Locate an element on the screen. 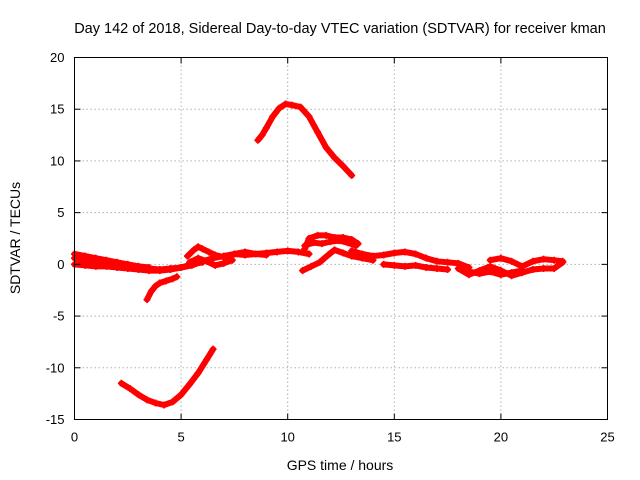 This screenshot has width=640, height=480. y-tick-label: 15 is located at coordinates (57, 109).